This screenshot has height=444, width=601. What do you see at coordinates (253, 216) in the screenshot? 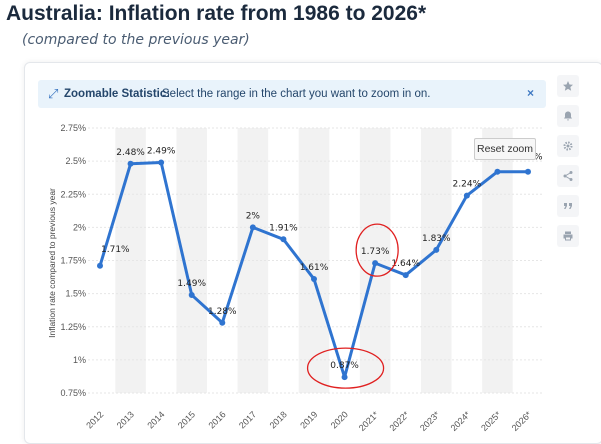
I see `data-label: 2%` at bounding box center [253, 216].